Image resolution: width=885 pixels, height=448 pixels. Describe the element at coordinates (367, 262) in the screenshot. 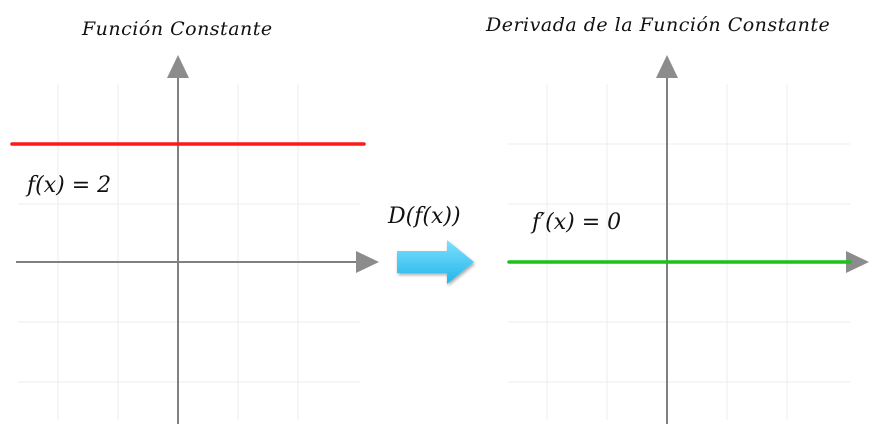

I see `left-x-axis-arrowhead` at that location.